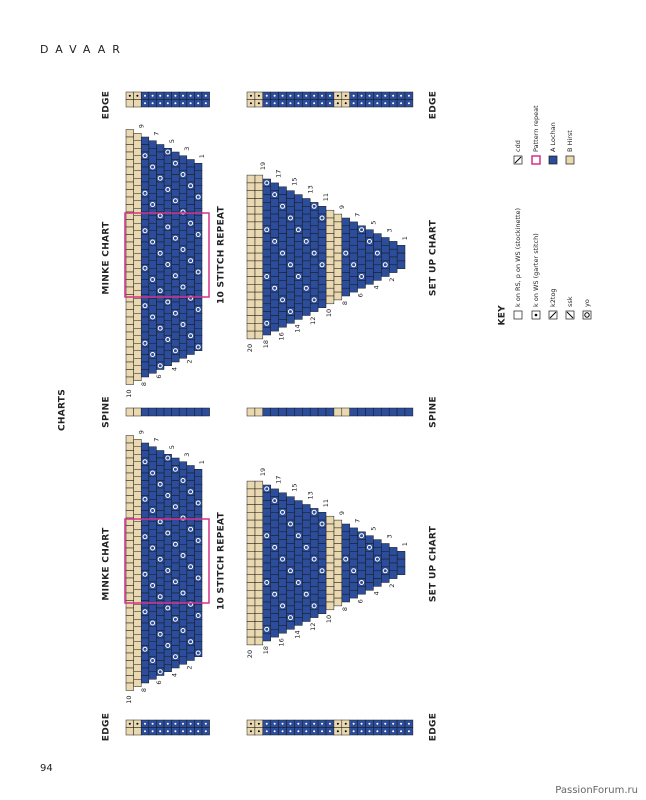 This screenshot has height=800, width=646. Describe the element at coordinates (263, 166) in the screenshot. I see `row-number: 19` at that location.